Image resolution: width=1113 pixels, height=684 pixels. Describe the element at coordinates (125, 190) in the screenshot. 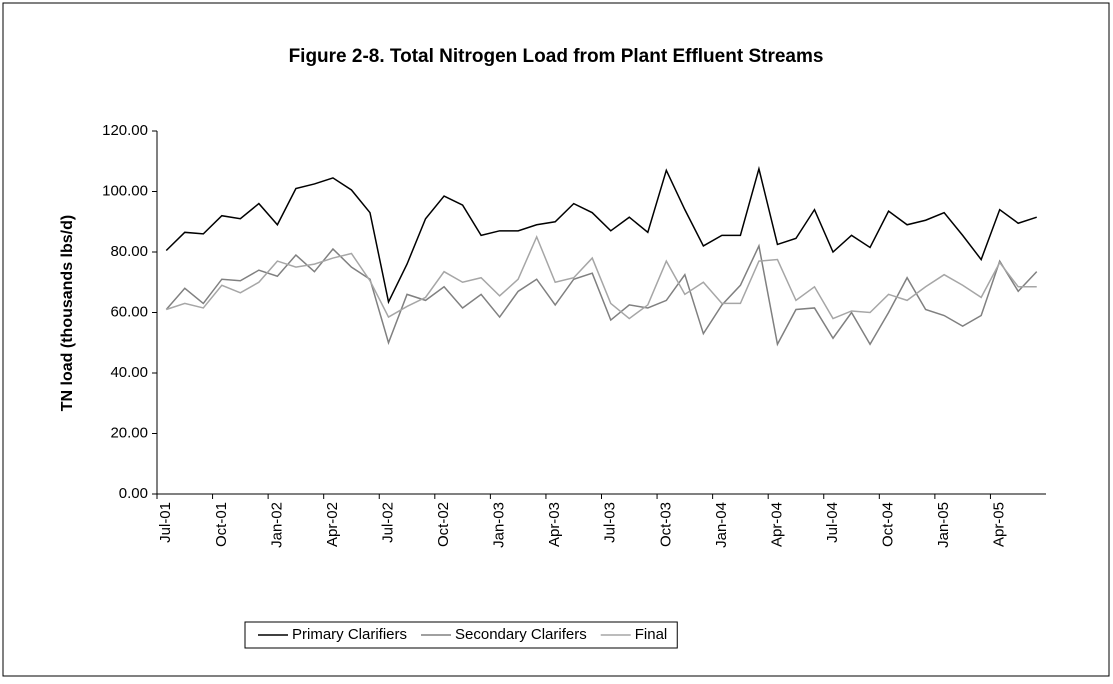

I see `y-tick-label: 100.00` at that location.